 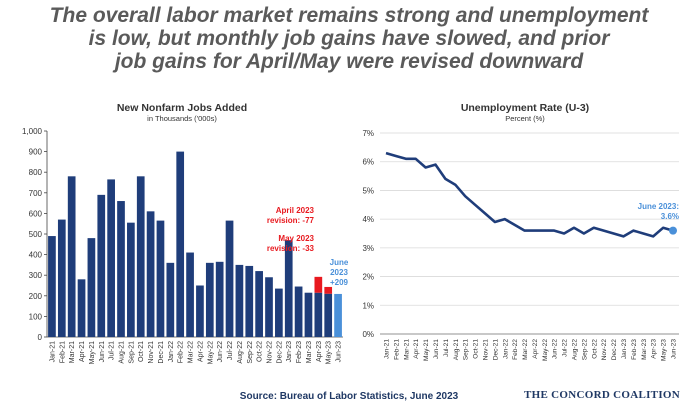 What do you see at coordinates (525, 118) in the screenshot?
I see `unemployment-chart-subtitle: Percent (%)` at bounding box center [525, 118].